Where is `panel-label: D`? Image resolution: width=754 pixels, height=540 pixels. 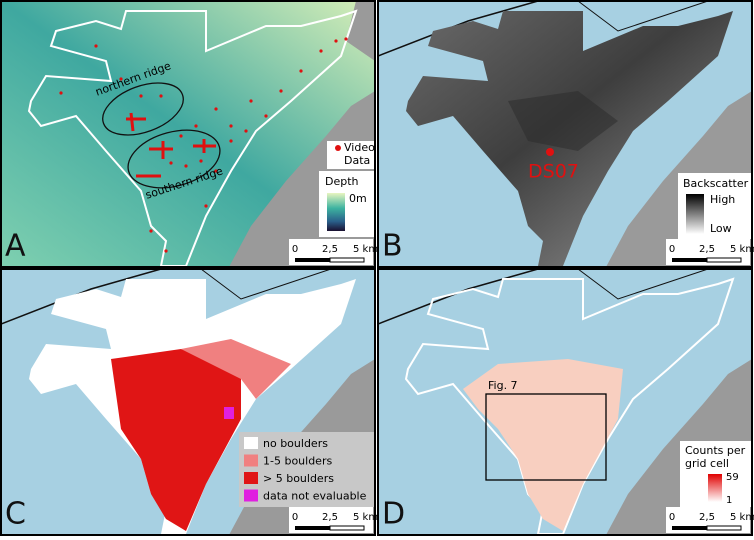
panel-label: D is located at coordinates (393, 514).